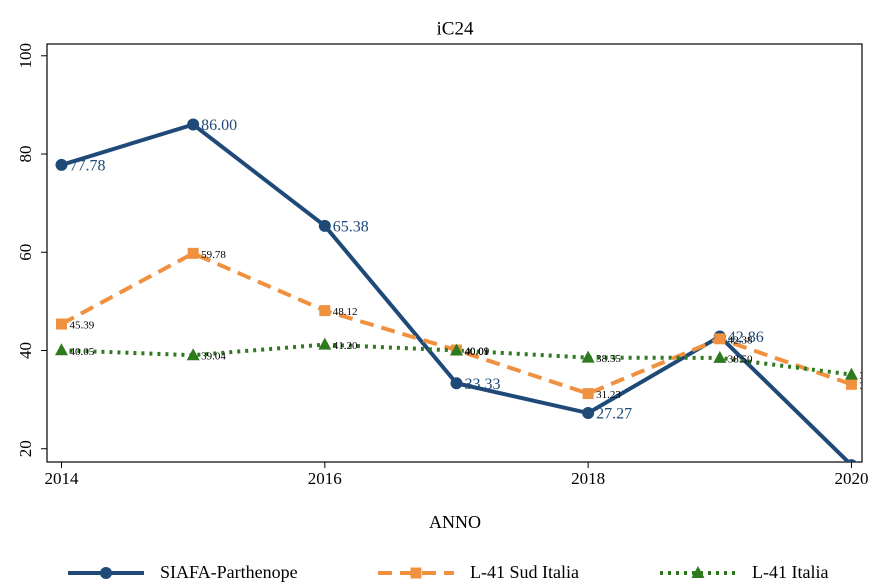 This screenshot has height=584, width=893. Describe the element at coordinates (87, 166) in the screenshot. I see `data-label: 77.78` at that location.